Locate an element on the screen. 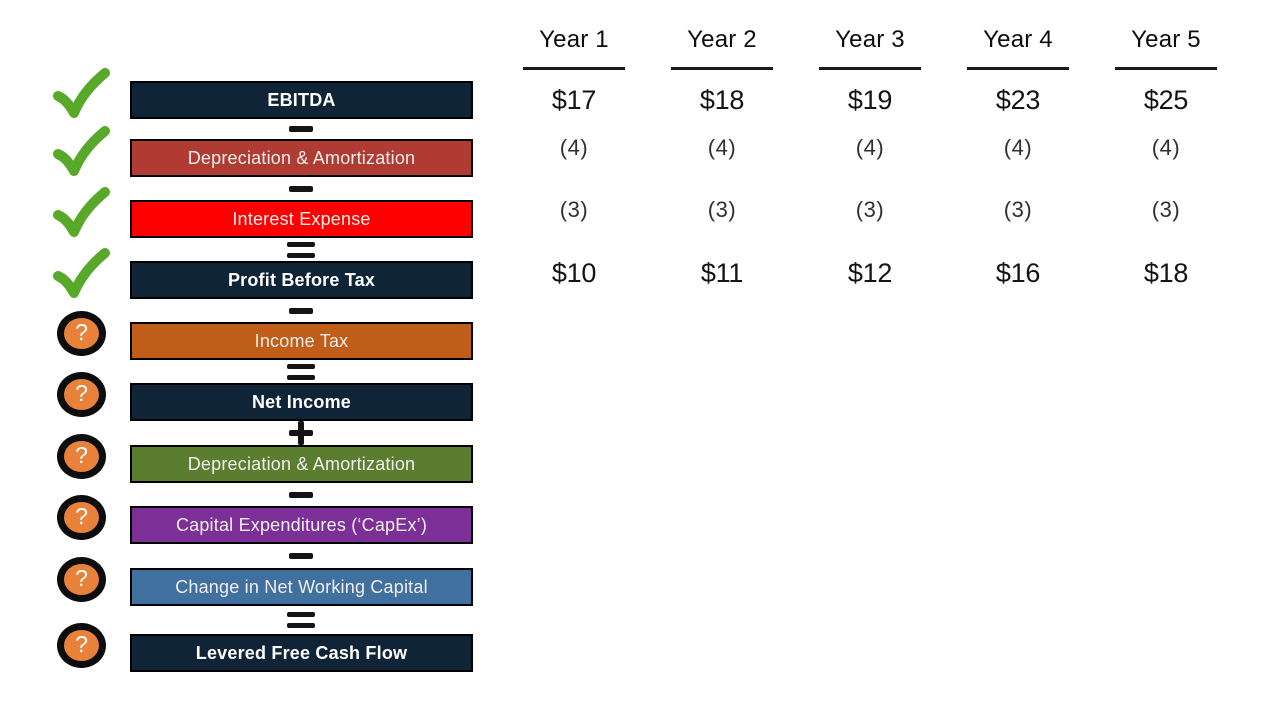  value-cell: $16 is located at coordinates (1018, 273).